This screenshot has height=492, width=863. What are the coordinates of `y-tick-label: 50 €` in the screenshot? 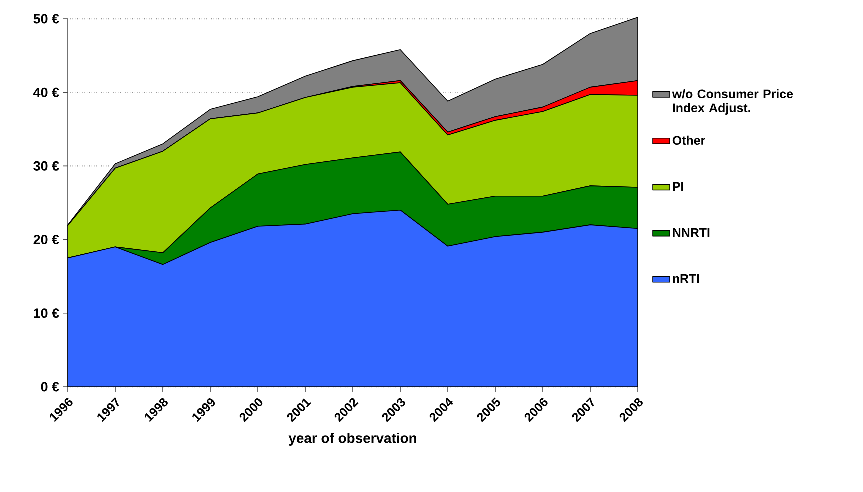 It's located at (47, 19).